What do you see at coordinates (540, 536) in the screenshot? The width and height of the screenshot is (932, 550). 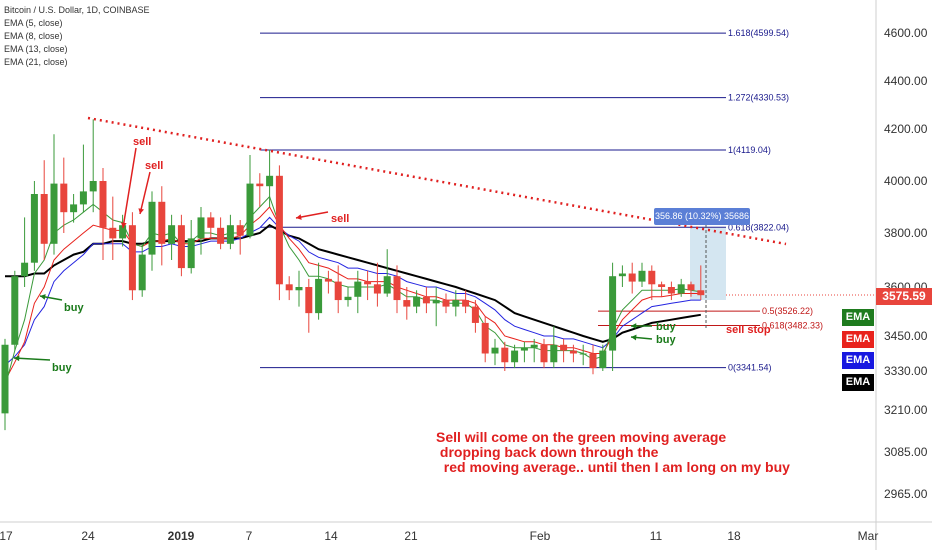 I see `x-tick-label: Feb` at bounding box center [540, 536].